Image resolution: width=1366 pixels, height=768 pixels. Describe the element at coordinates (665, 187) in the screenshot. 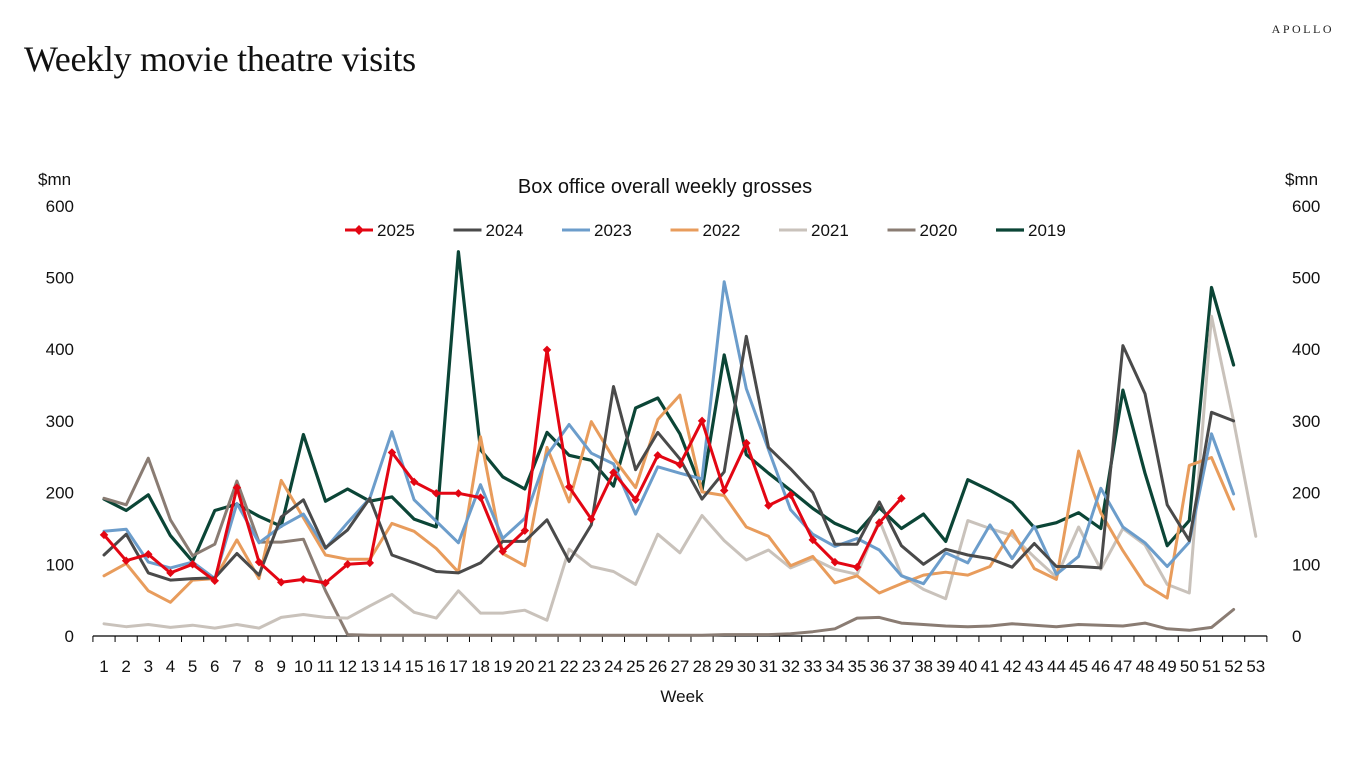

I see `chart-title: Box office overall weekly grosses` at that location.